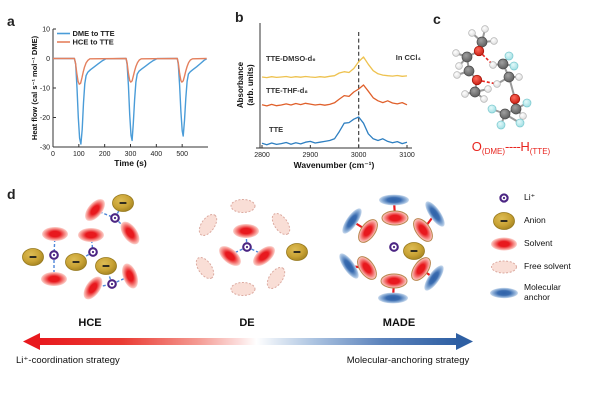  I want to click on trace-label: TTE-THF-d₈, so click(287, 90).